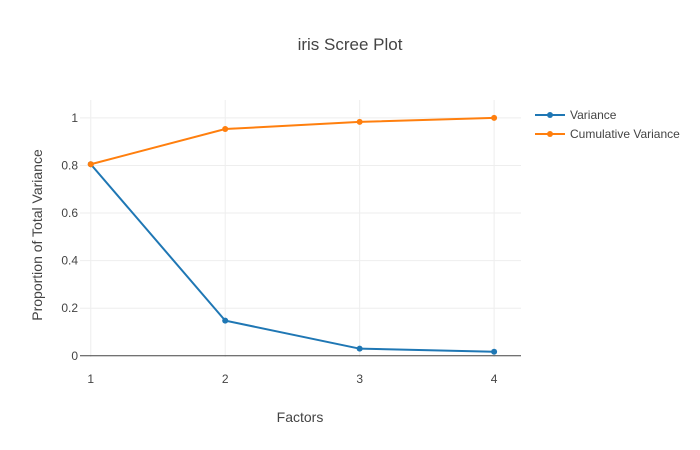 This screenshot has width=700, height=450. What do you see at coordinates (69, 237) in the screenshot?
I see `y-axis-ticks: 0 0.2 0.4 0.6 0.8 1` at bounding box center [69, 237].